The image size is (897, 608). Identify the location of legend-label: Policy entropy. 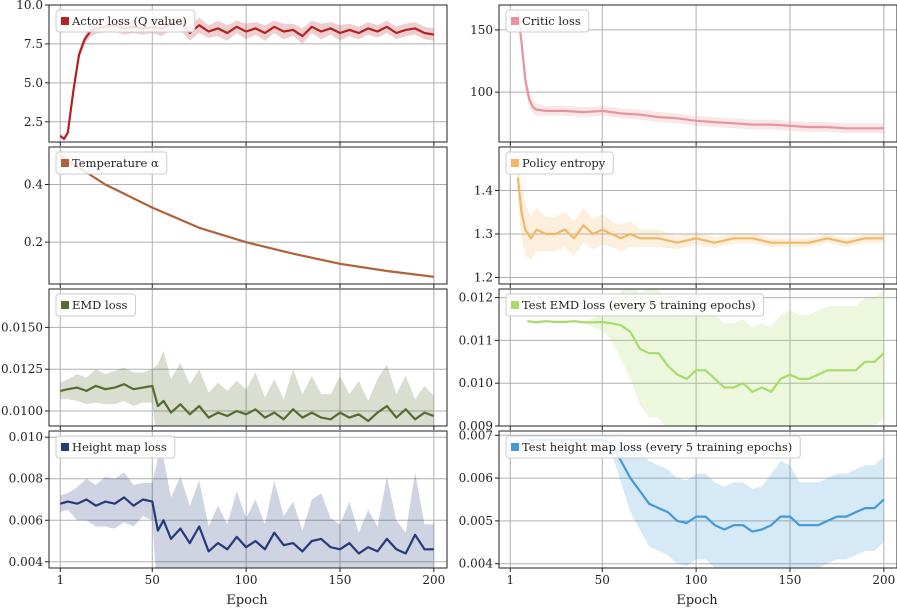
(564, 163).